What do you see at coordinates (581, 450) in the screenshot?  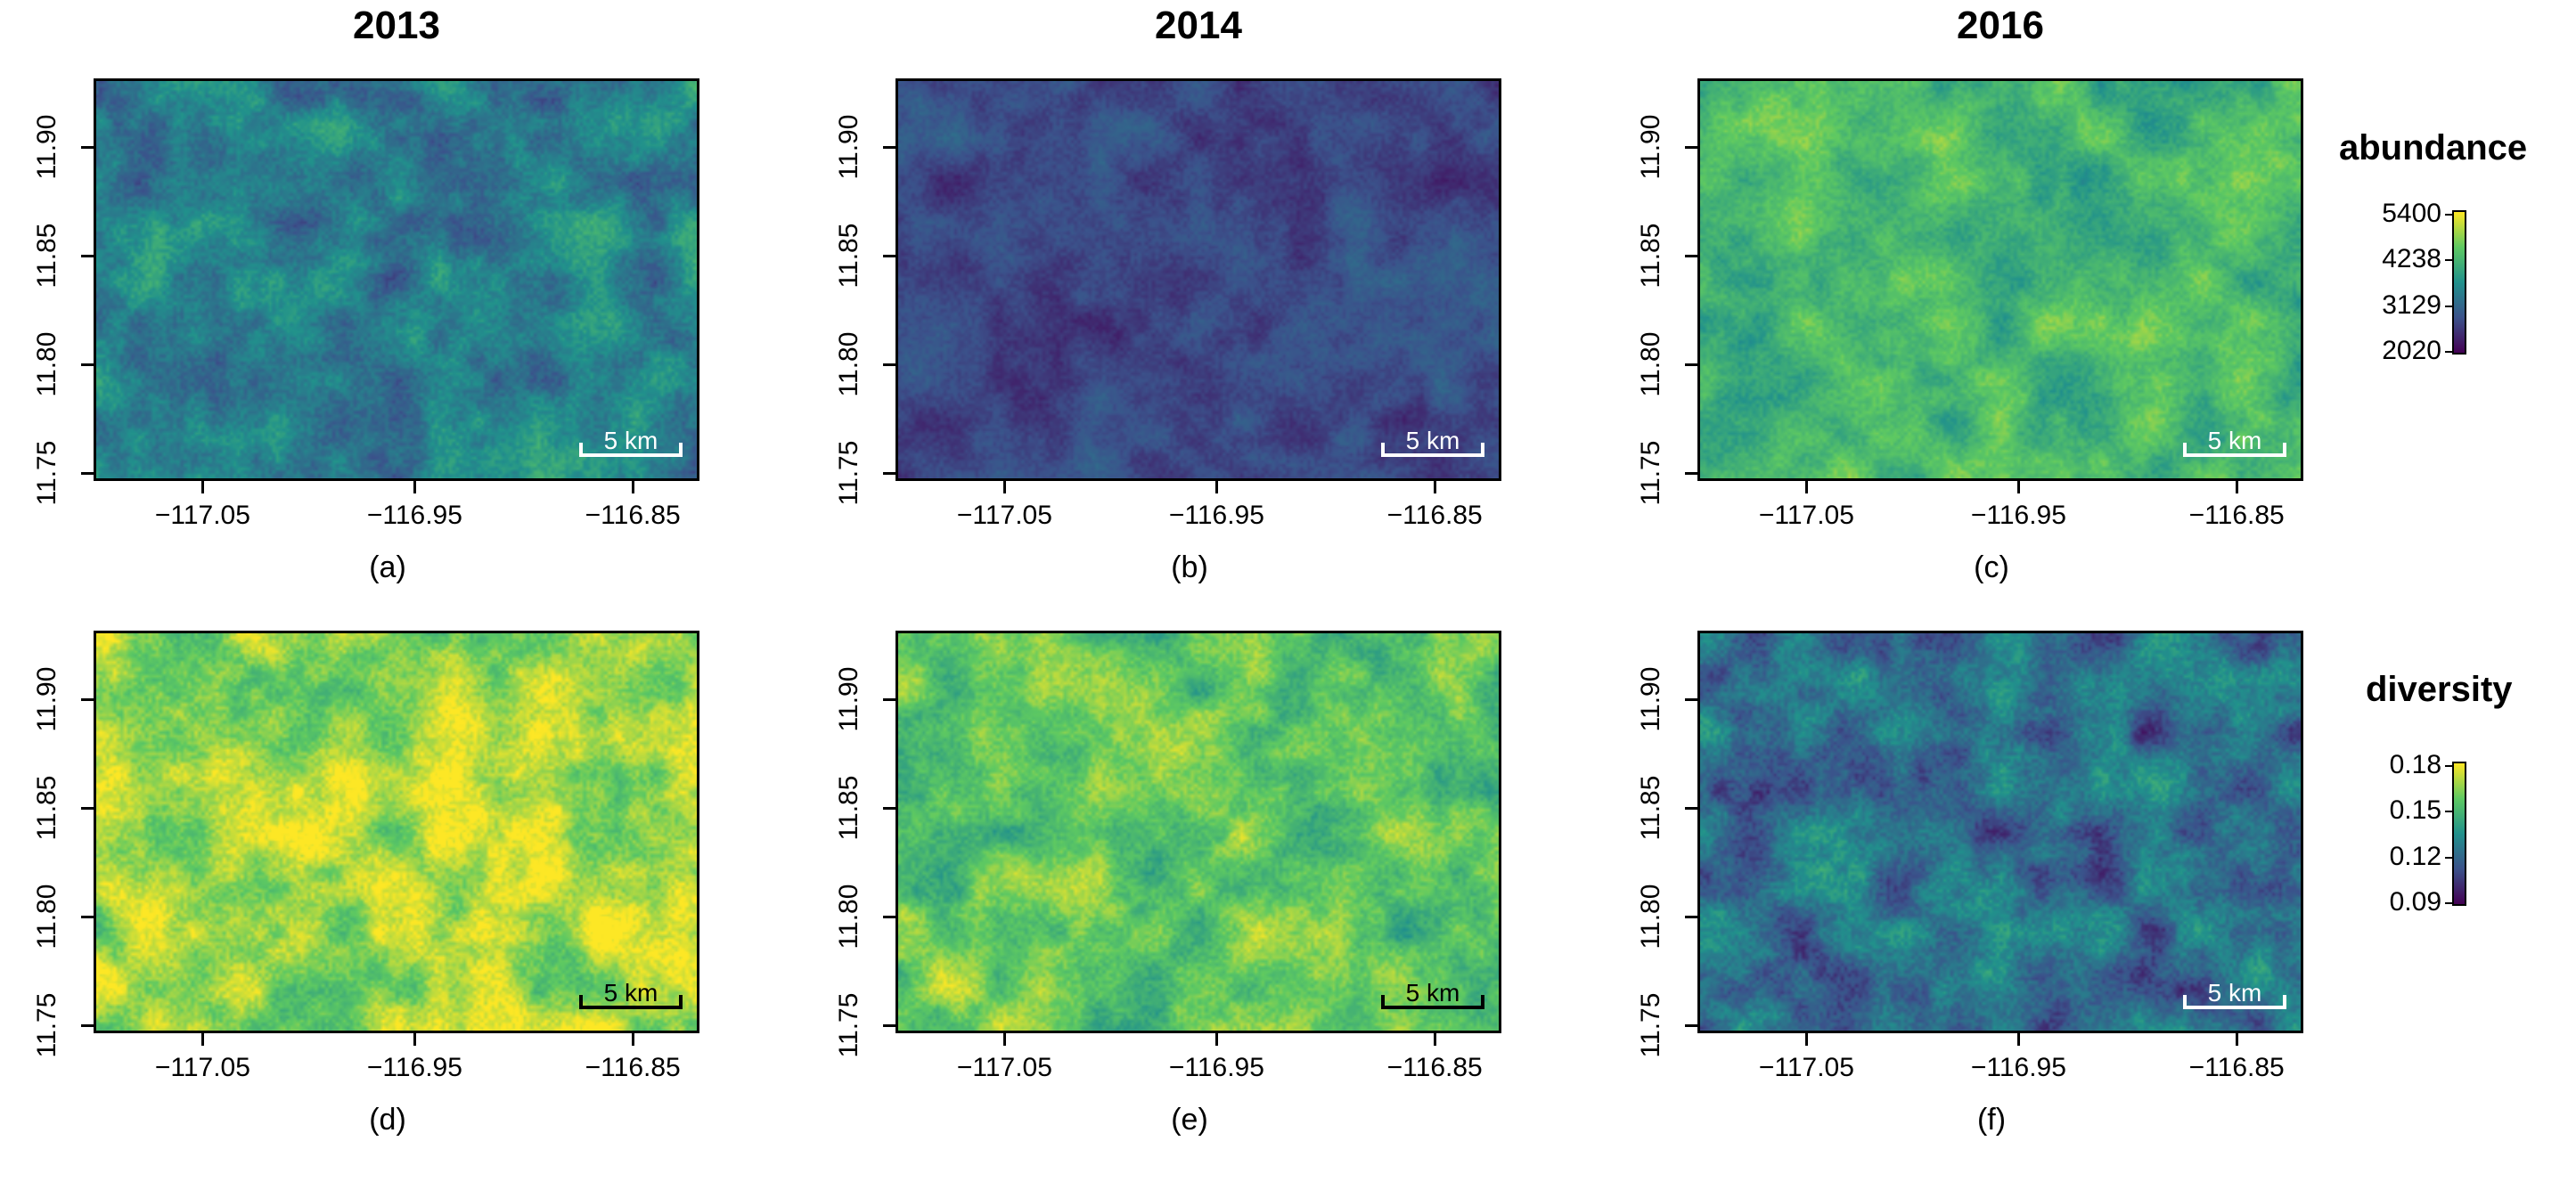 I see `panel-a-scalebar-cap-left` at bounding box center [581, 450].